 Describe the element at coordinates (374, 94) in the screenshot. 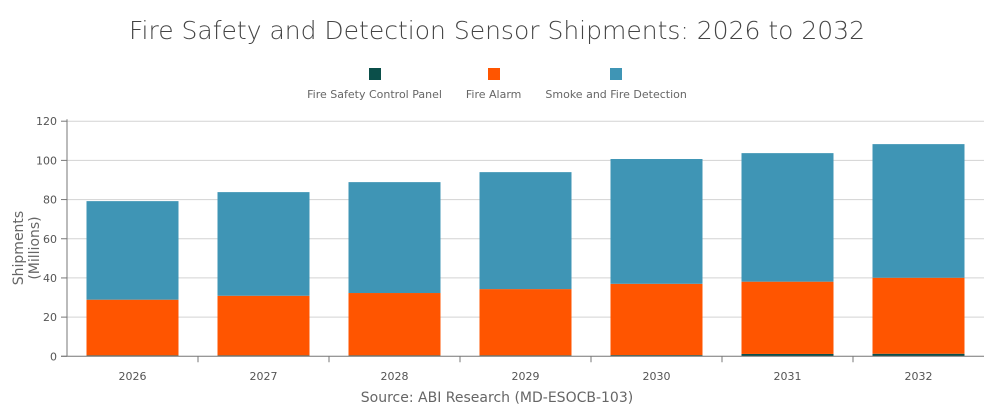

I see `legend-label: Fire Safety Control Panel` at that location.